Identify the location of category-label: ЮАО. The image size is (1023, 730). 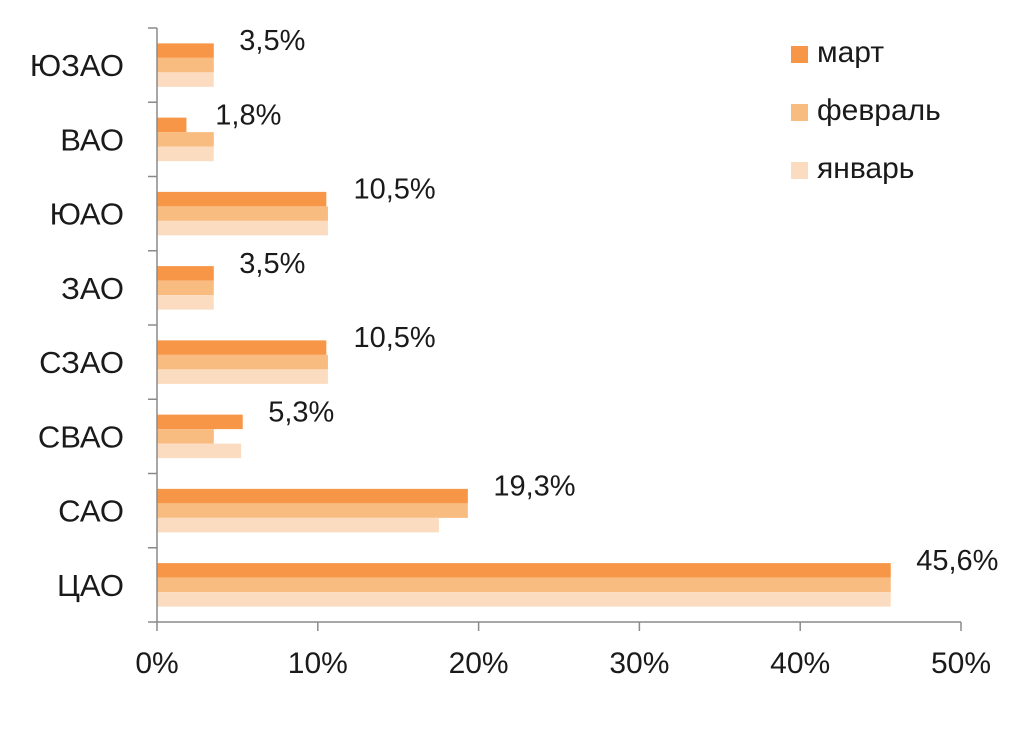
(87, 214).